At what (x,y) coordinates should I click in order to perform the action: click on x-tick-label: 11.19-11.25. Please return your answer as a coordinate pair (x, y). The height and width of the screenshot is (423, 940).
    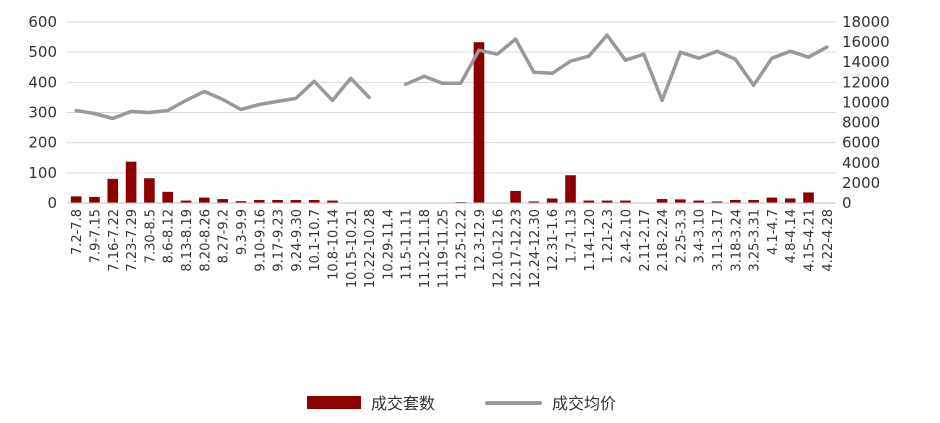
    Looking at the image, I should click on (443, 248).